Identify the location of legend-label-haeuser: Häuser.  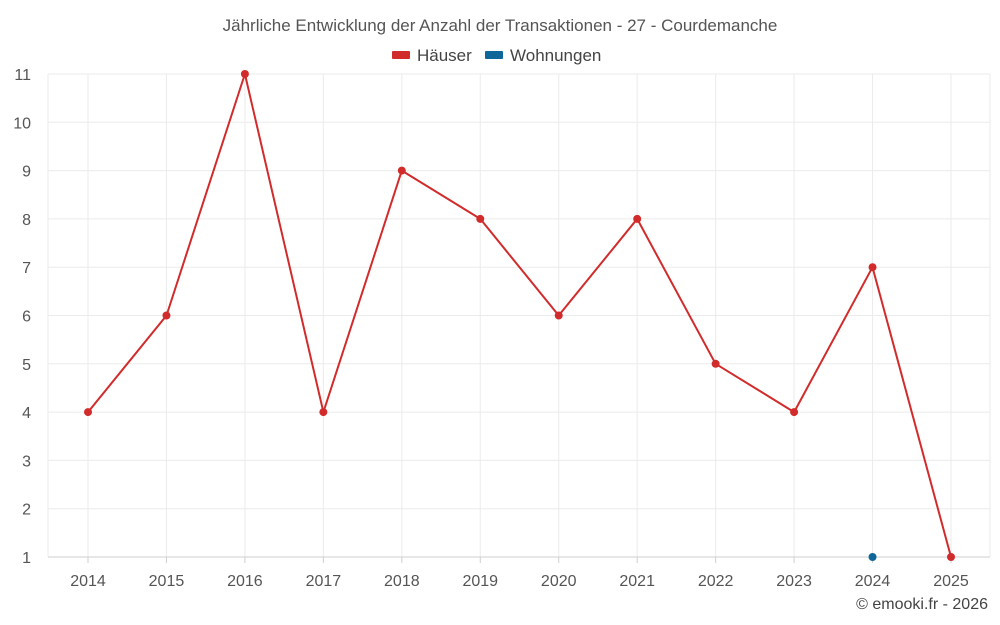
(444, 55).